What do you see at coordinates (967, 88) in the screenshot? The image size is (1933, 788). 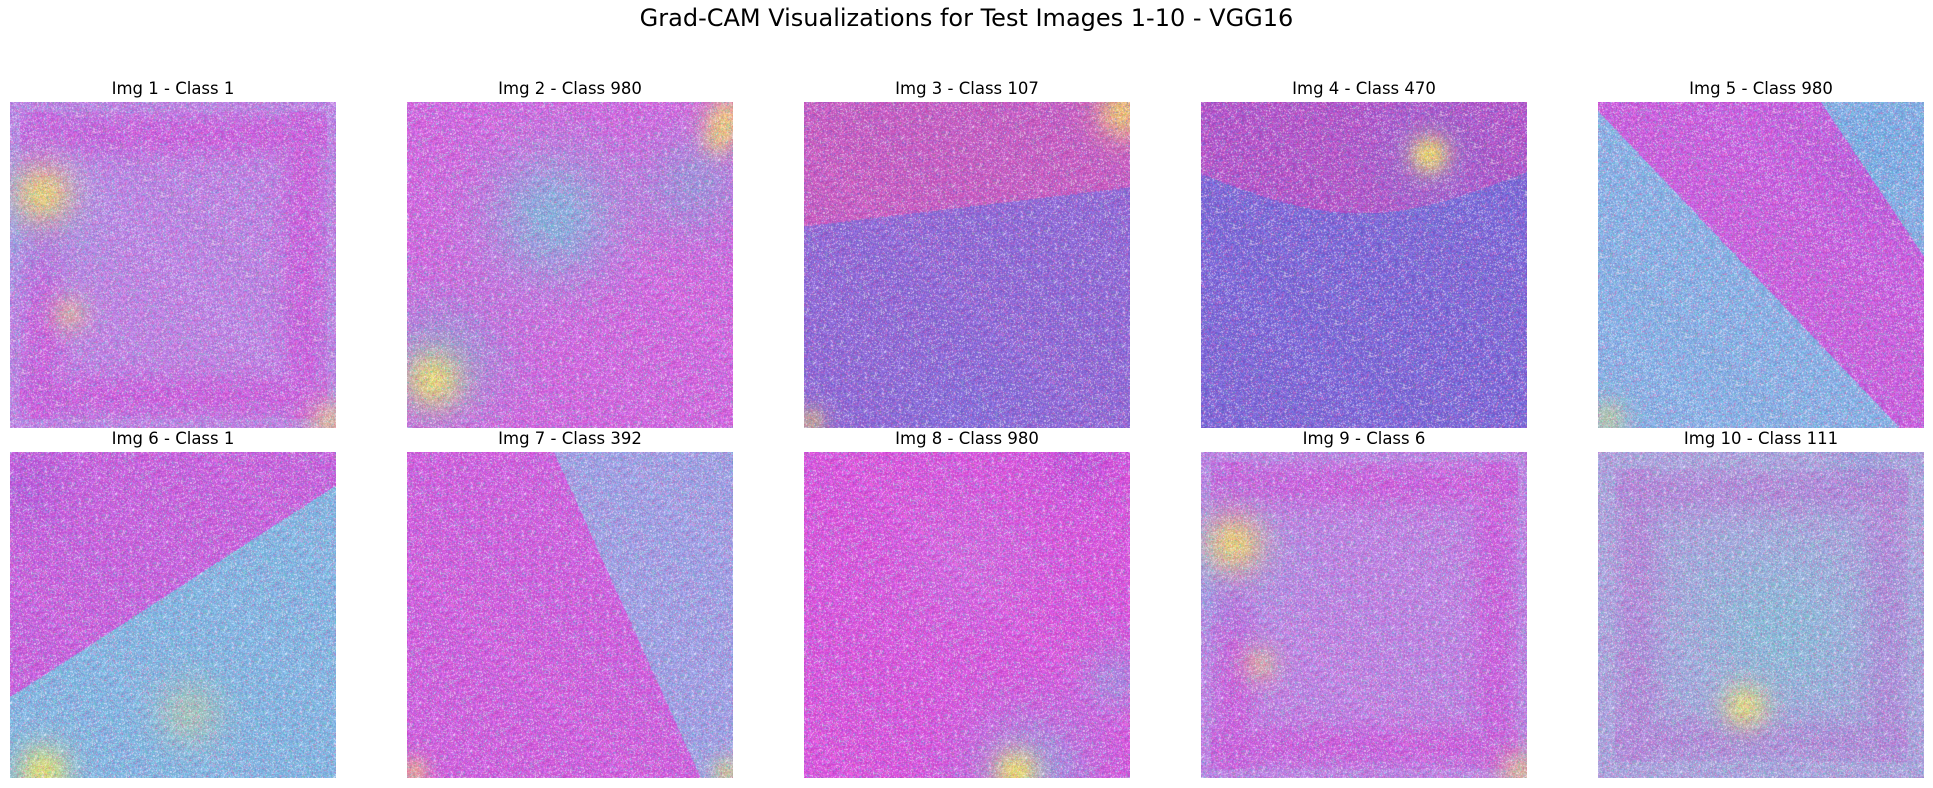 I see `panel-title: Img 3 - Class 107` at bounding box center [967, 88].